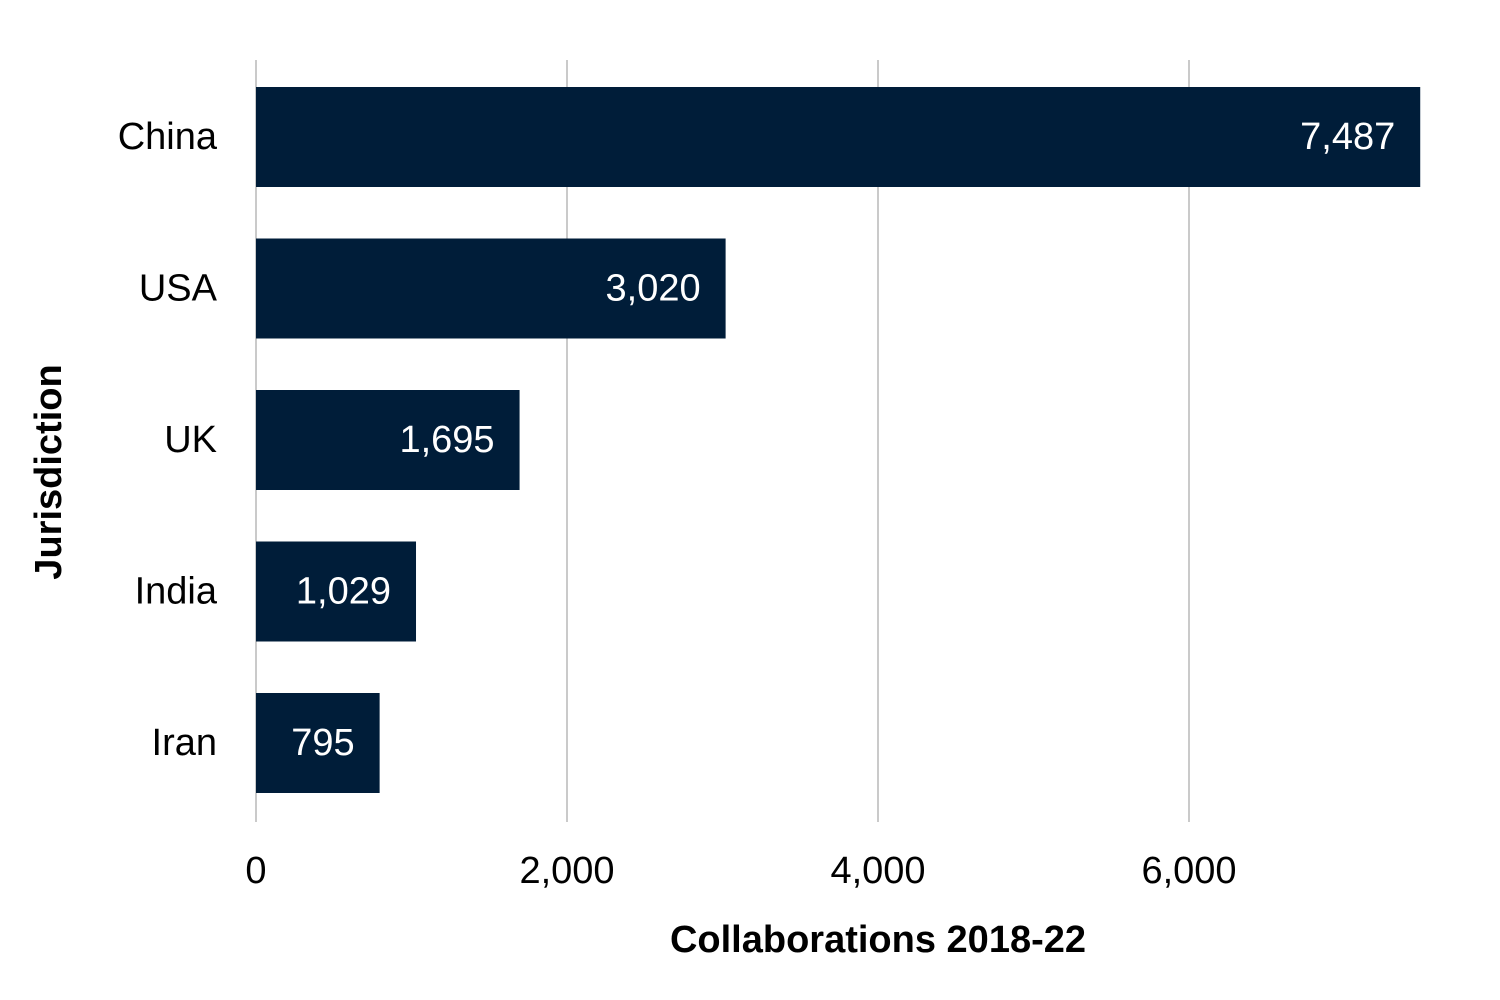  I want to click on category-label: UK, so click(190, 440).